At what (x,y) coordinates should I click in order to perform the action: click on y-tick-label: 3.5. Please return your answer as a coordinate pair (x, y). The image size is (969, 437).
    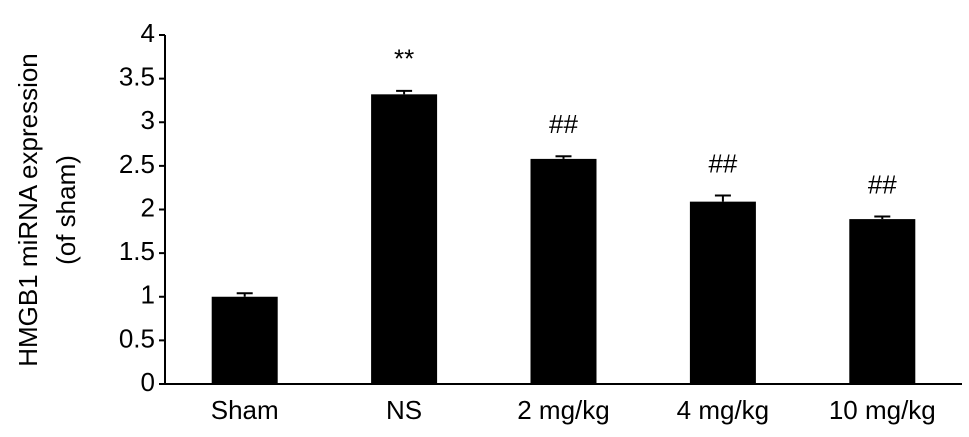
    Looking at the image, I should click on (137, 77).